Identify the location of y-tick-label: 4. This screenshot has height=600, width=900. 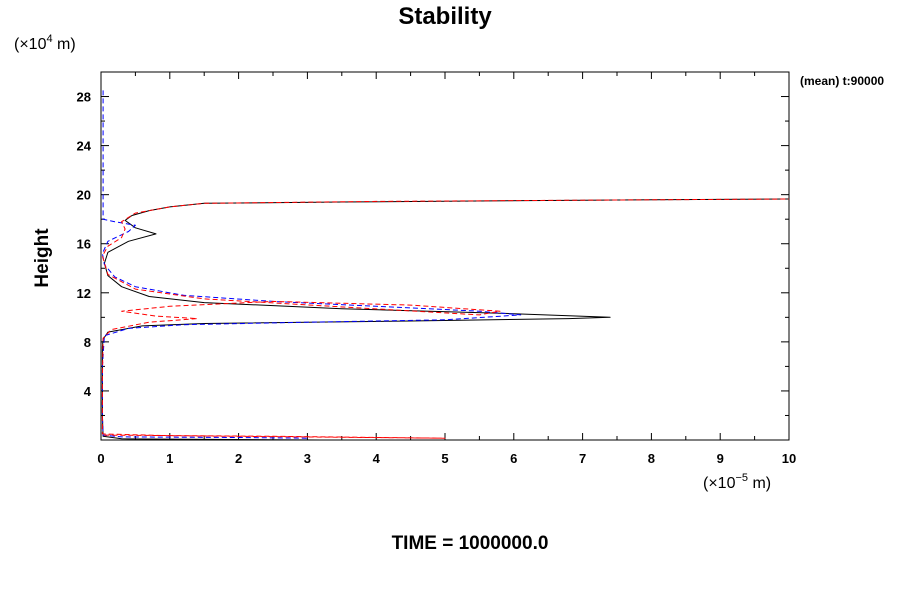
(88, 391).